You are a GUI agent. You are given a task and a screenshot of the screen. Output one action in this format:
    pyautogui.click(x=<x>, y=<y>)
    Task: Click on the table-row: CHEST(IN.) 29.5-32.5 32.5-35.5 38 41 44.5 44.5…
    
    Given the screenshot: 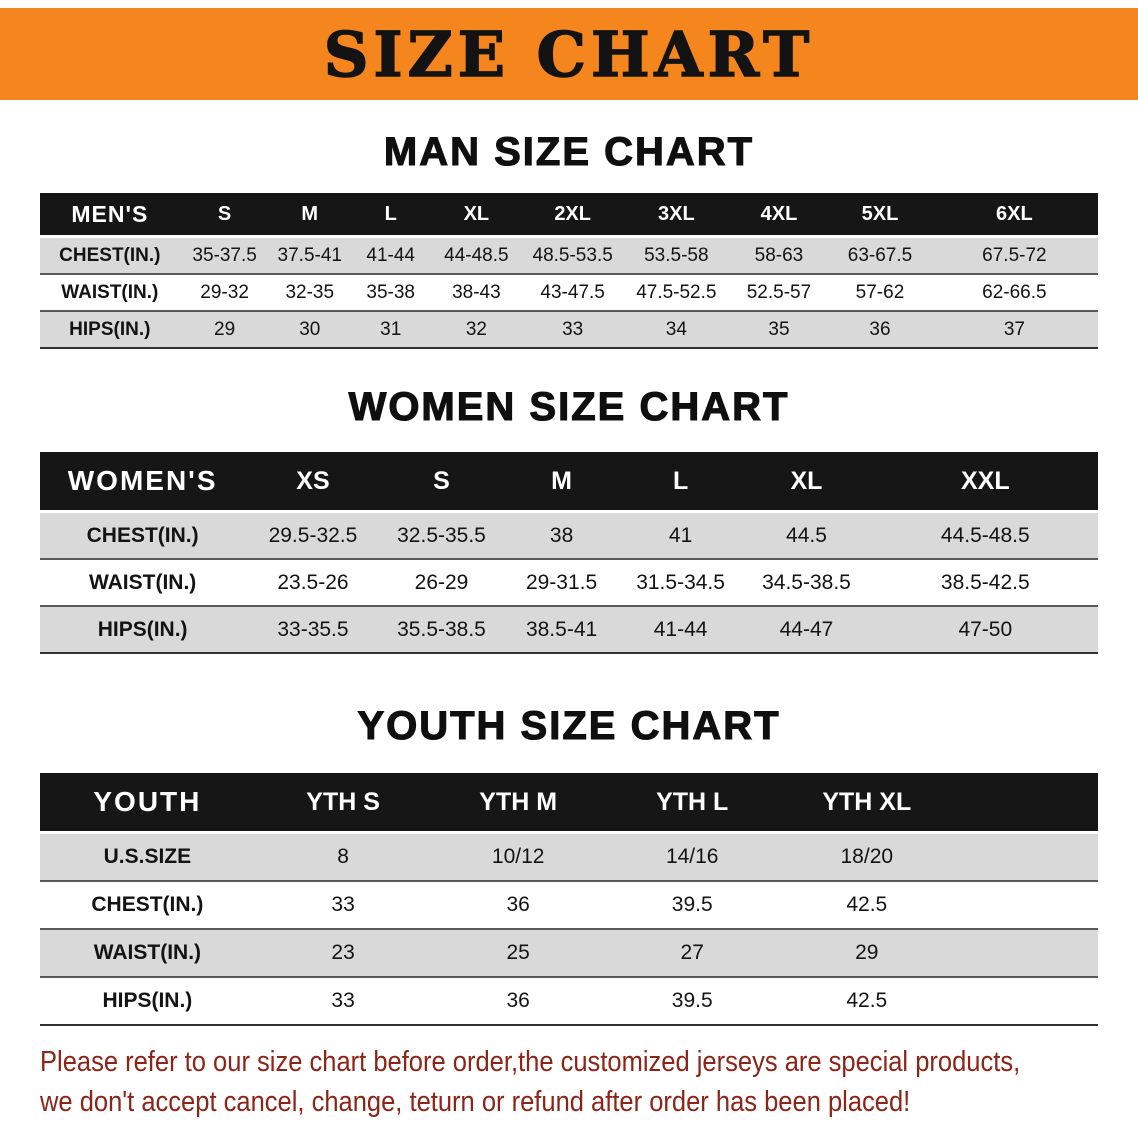 What is the action you would take?
    pyautogui.click(x=569, y=535)
    